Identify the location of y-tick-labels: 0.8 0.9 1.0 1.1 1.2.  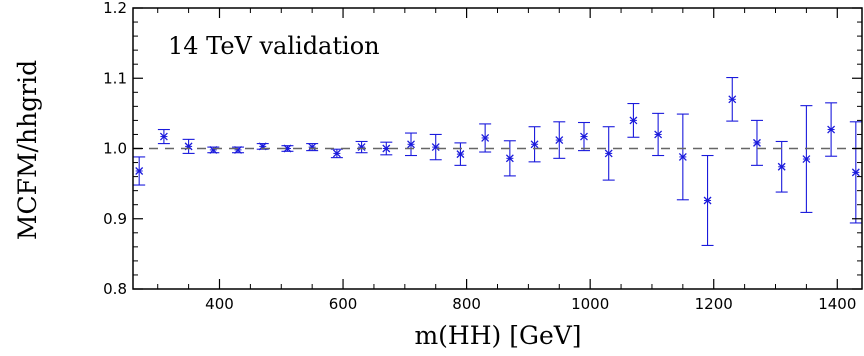
(115, 149).